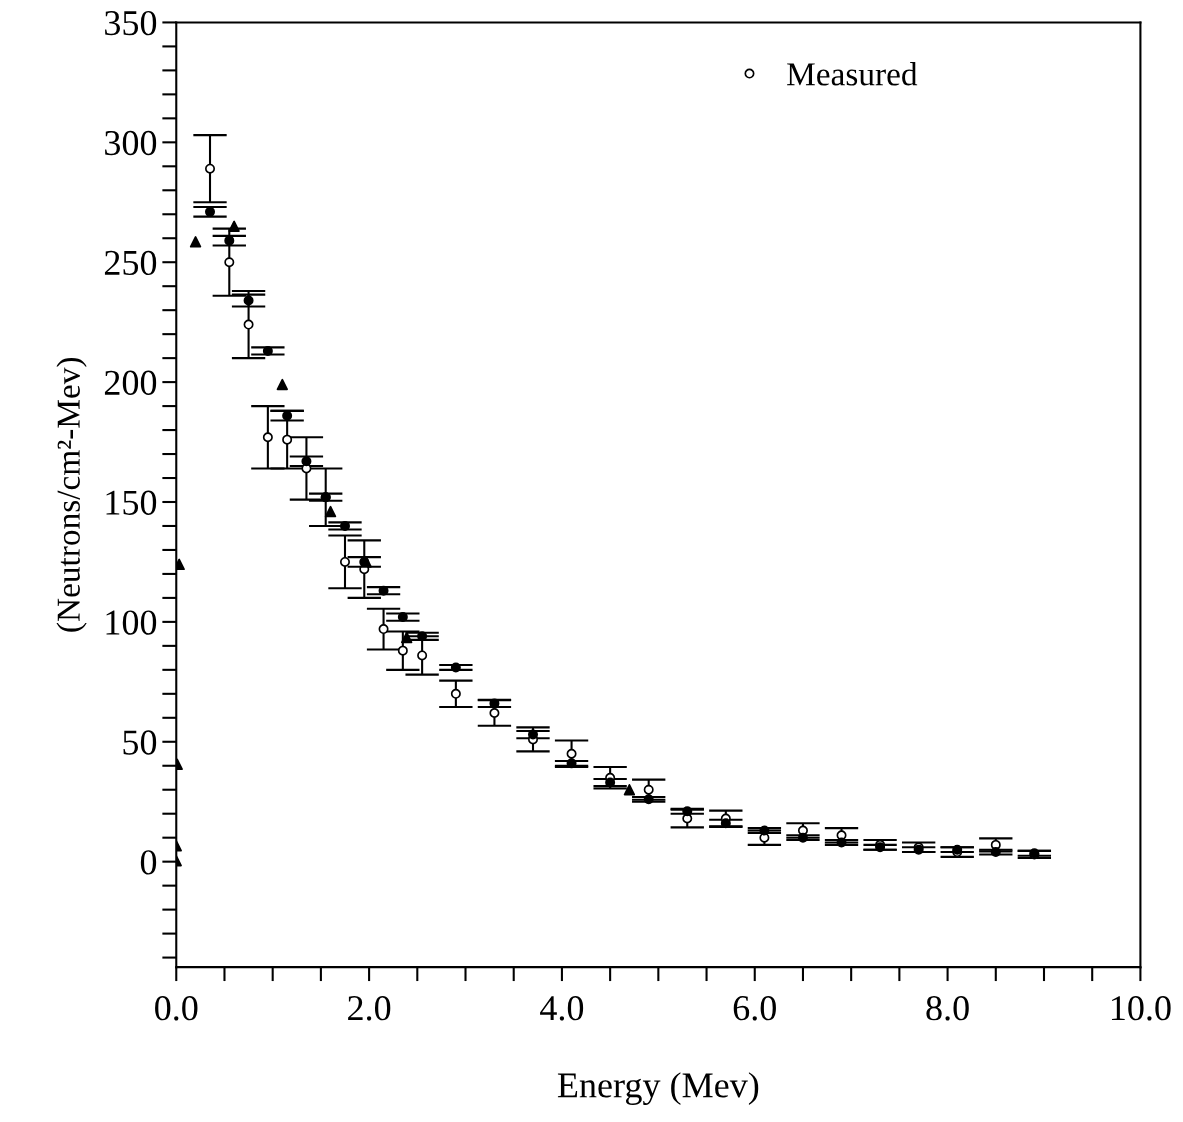  I want to click on y-tick-label: 350, so click(131, 23).